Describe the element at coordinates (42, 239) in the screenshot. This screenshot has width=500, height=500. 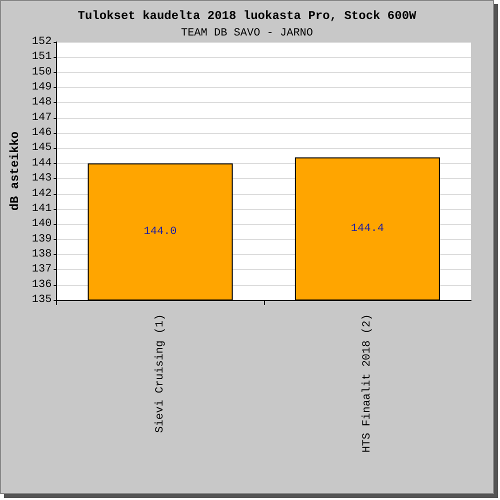
I see `y-tick-label: 139` at that location.